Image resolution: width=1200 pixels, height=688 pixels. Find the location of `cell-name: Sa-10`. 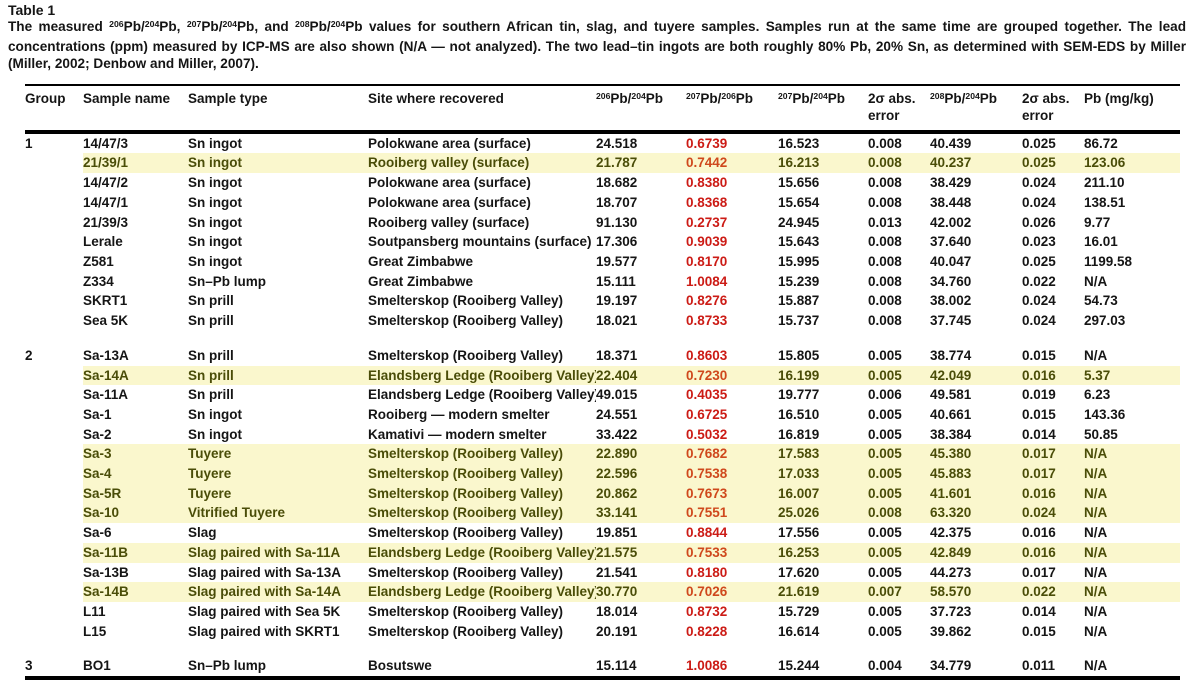

cell-name: Sa-10 is located at coordinates (135, 513).